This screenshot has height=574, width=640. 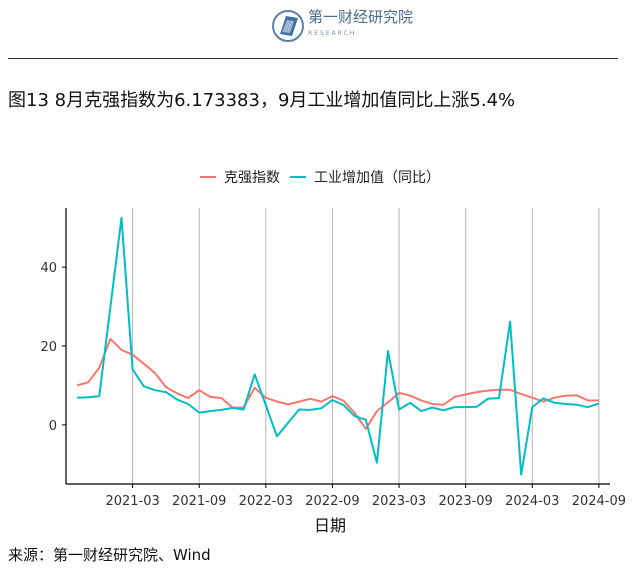 I want to click on x-tick-label: 2023-09, so click(x=466, y=501).